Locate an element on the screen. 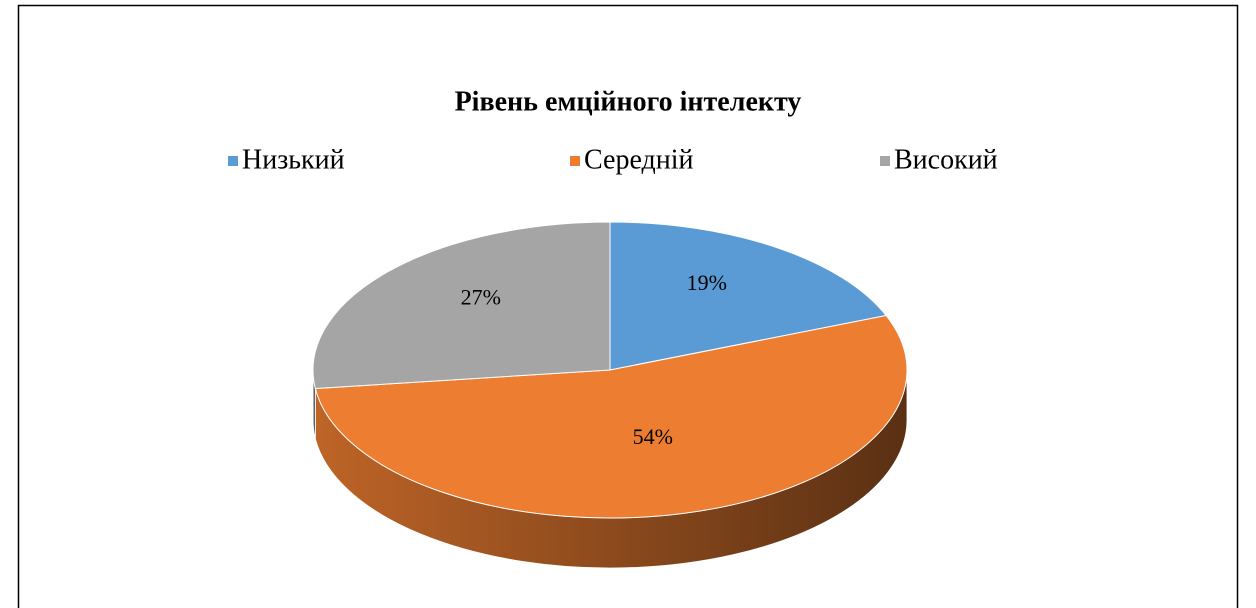  data-label: 19% is located at coordinates (707, 282).